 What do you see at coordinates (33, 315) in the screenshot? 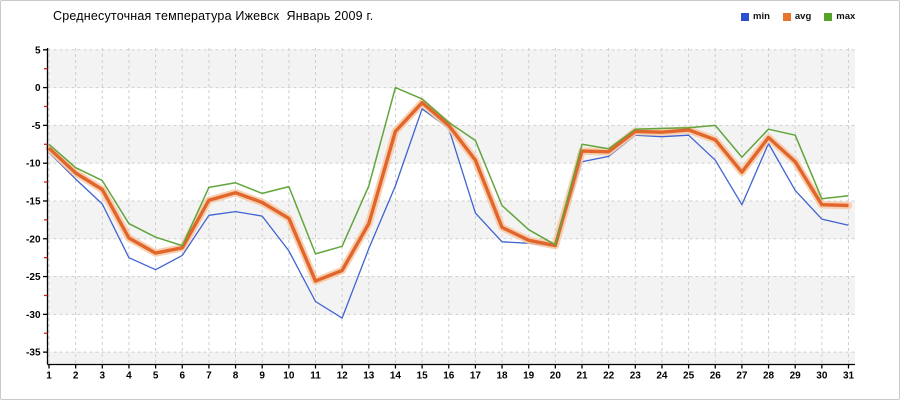
I see `y-tick-label: -30` at bounding box center [33, 315].